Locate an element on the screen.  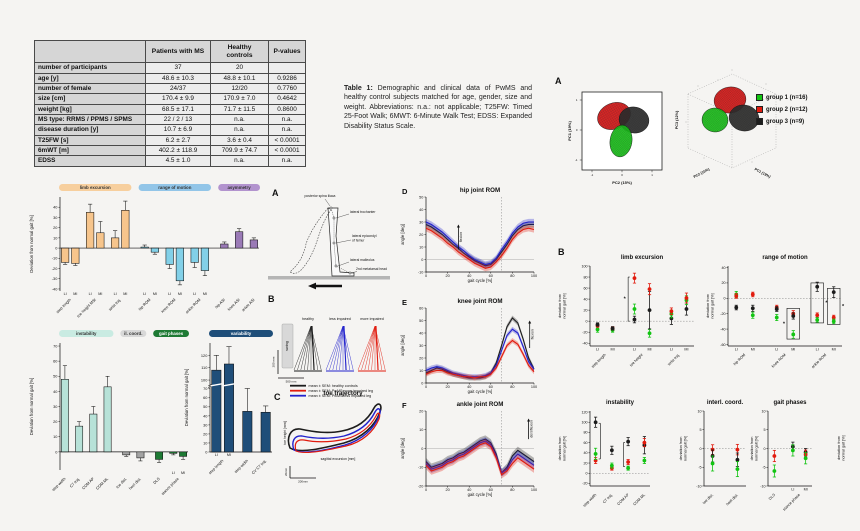
svg-text: 5 is located at coordinates (701, 430).